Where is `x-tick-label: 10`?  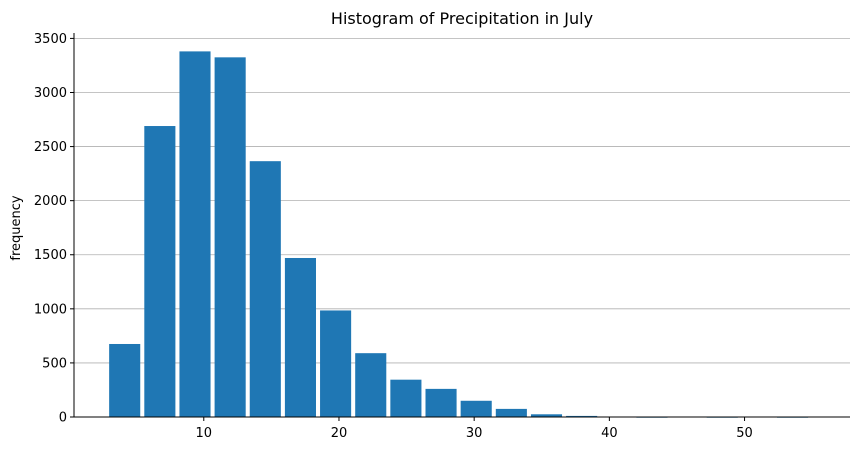
x-tick-label: 10 is located at coordinates (204, 433).